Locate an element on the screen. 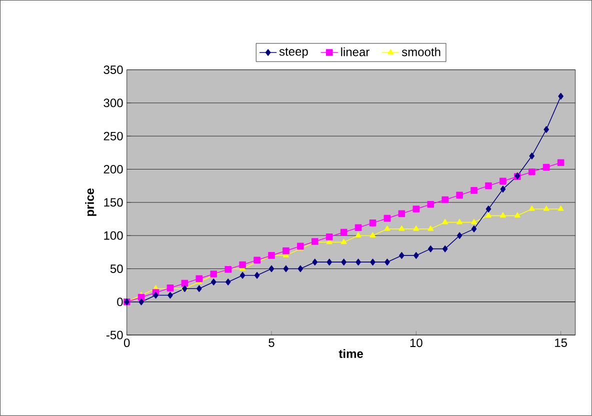 Image resolution: width=592 pixels, height=416 pixels. y-tick-label: 350 is located at coordinates (113, 70).